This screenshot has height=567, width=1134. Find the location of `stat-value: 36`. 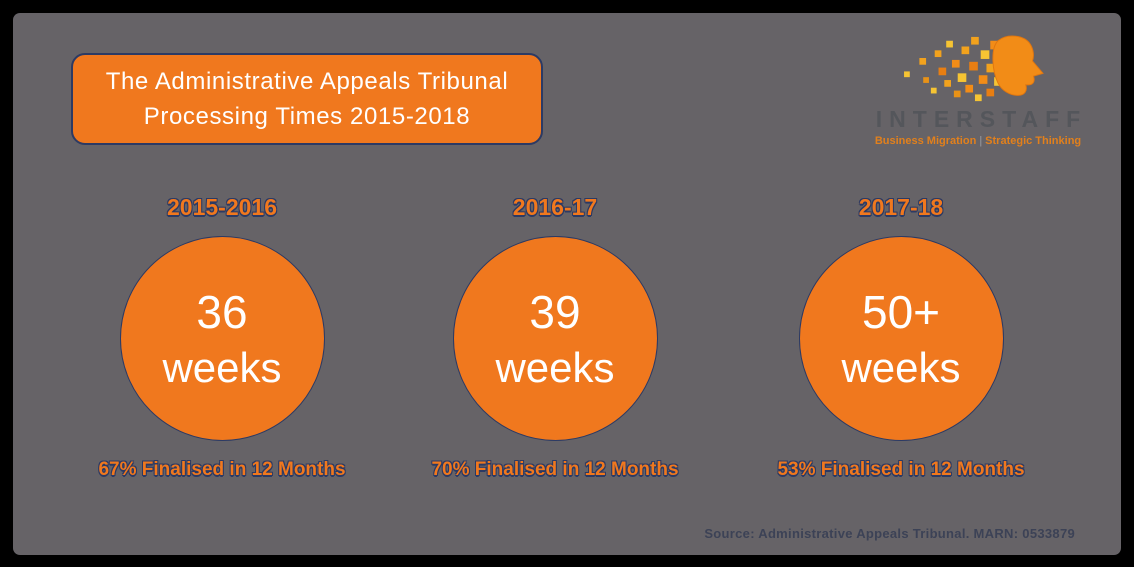

stat-value: 36 is located at coordinates (222, 311).